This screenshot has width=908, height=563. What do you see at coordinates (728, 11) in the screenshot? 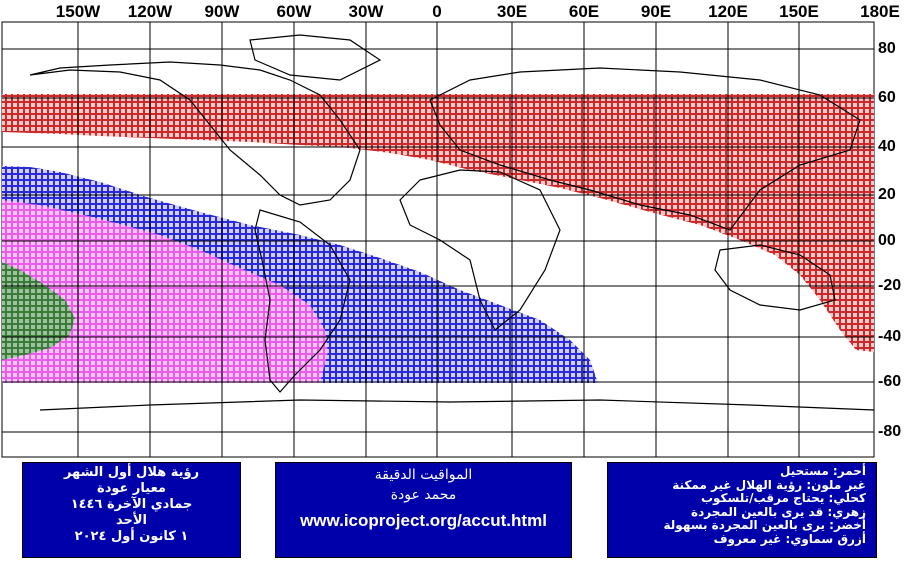
I see `lon-label-120e: 120E` at bounding box center [728, 11].